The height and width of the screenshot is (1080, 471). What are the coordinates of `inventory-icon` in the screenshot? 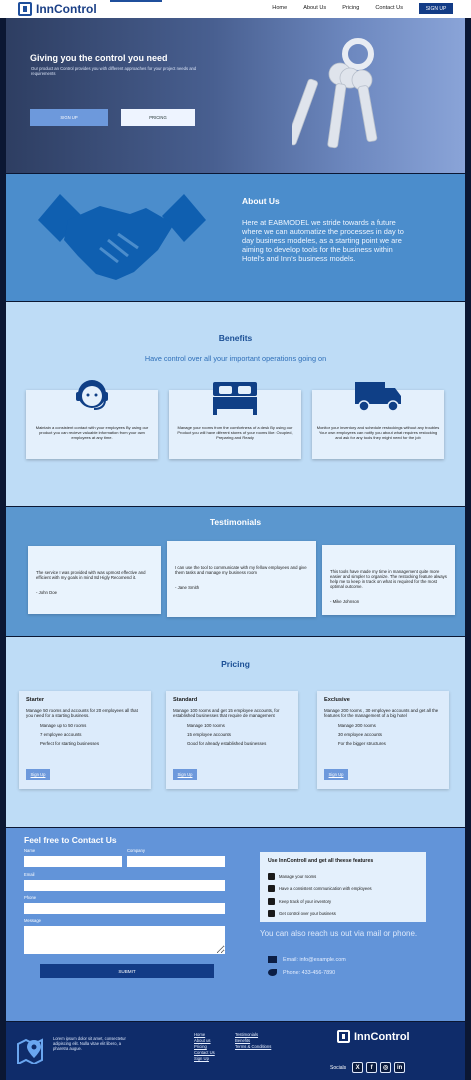 It's located at (271, 901).